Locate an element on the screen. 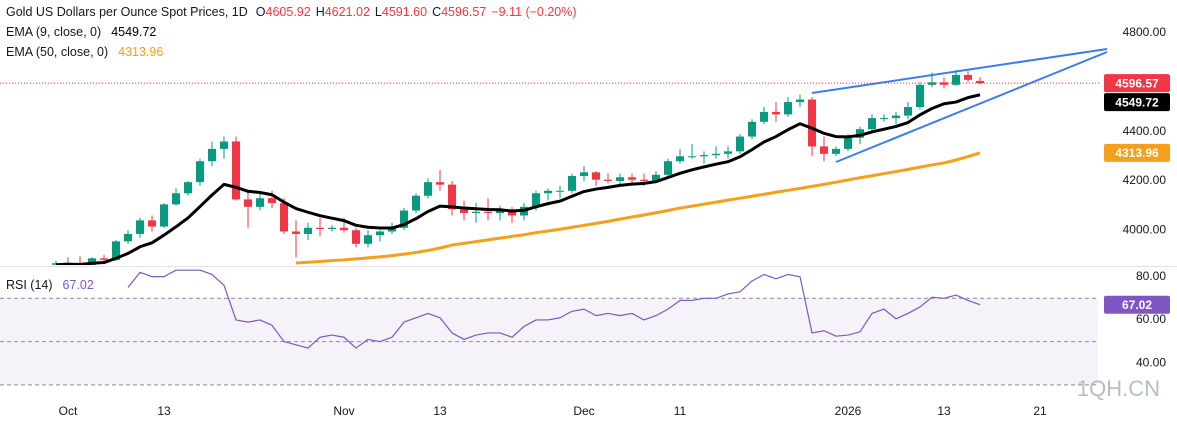 This screenshot has height=428, width=1177. x-tick-label: 2026 is located at coordinates (848, 411).